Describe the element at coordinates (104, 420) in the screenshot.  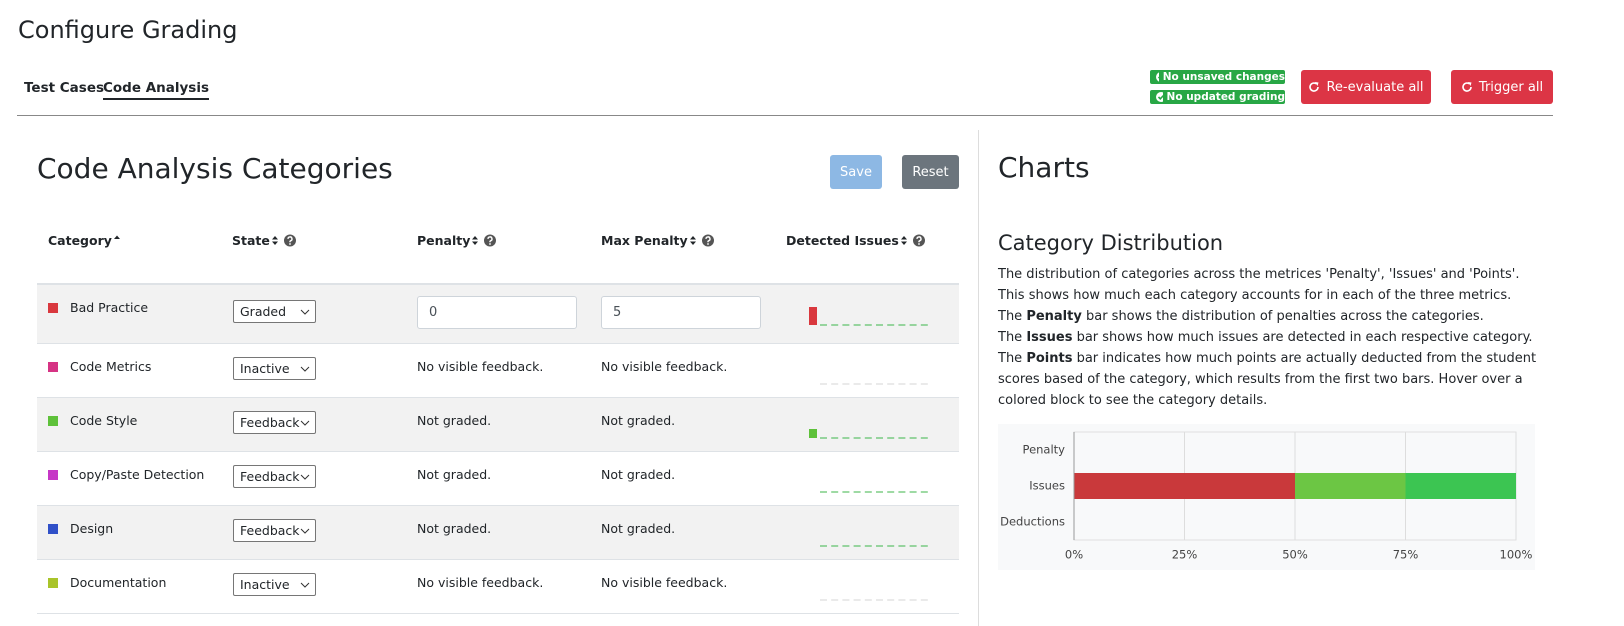
I see `category-name: Code Style` at that location.